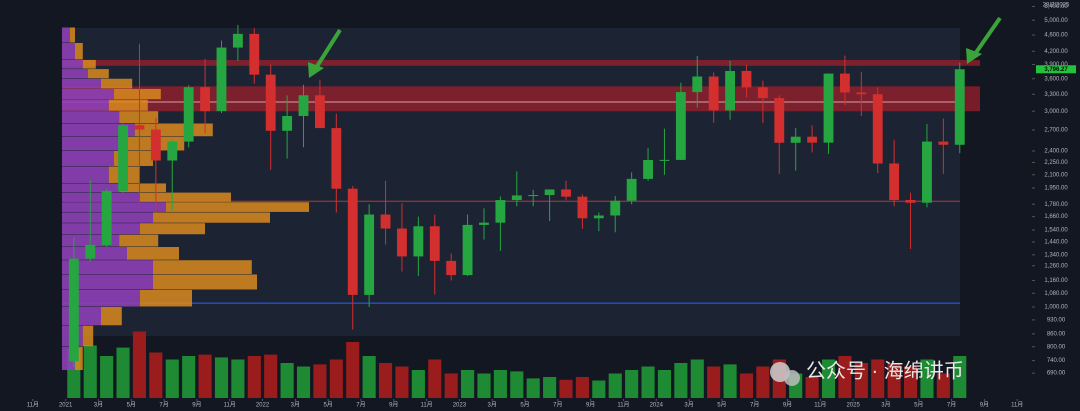 This screenshot has width=1080, height=411. I want to click on y-tick-label: 1,780.00, so click(1056, 205).